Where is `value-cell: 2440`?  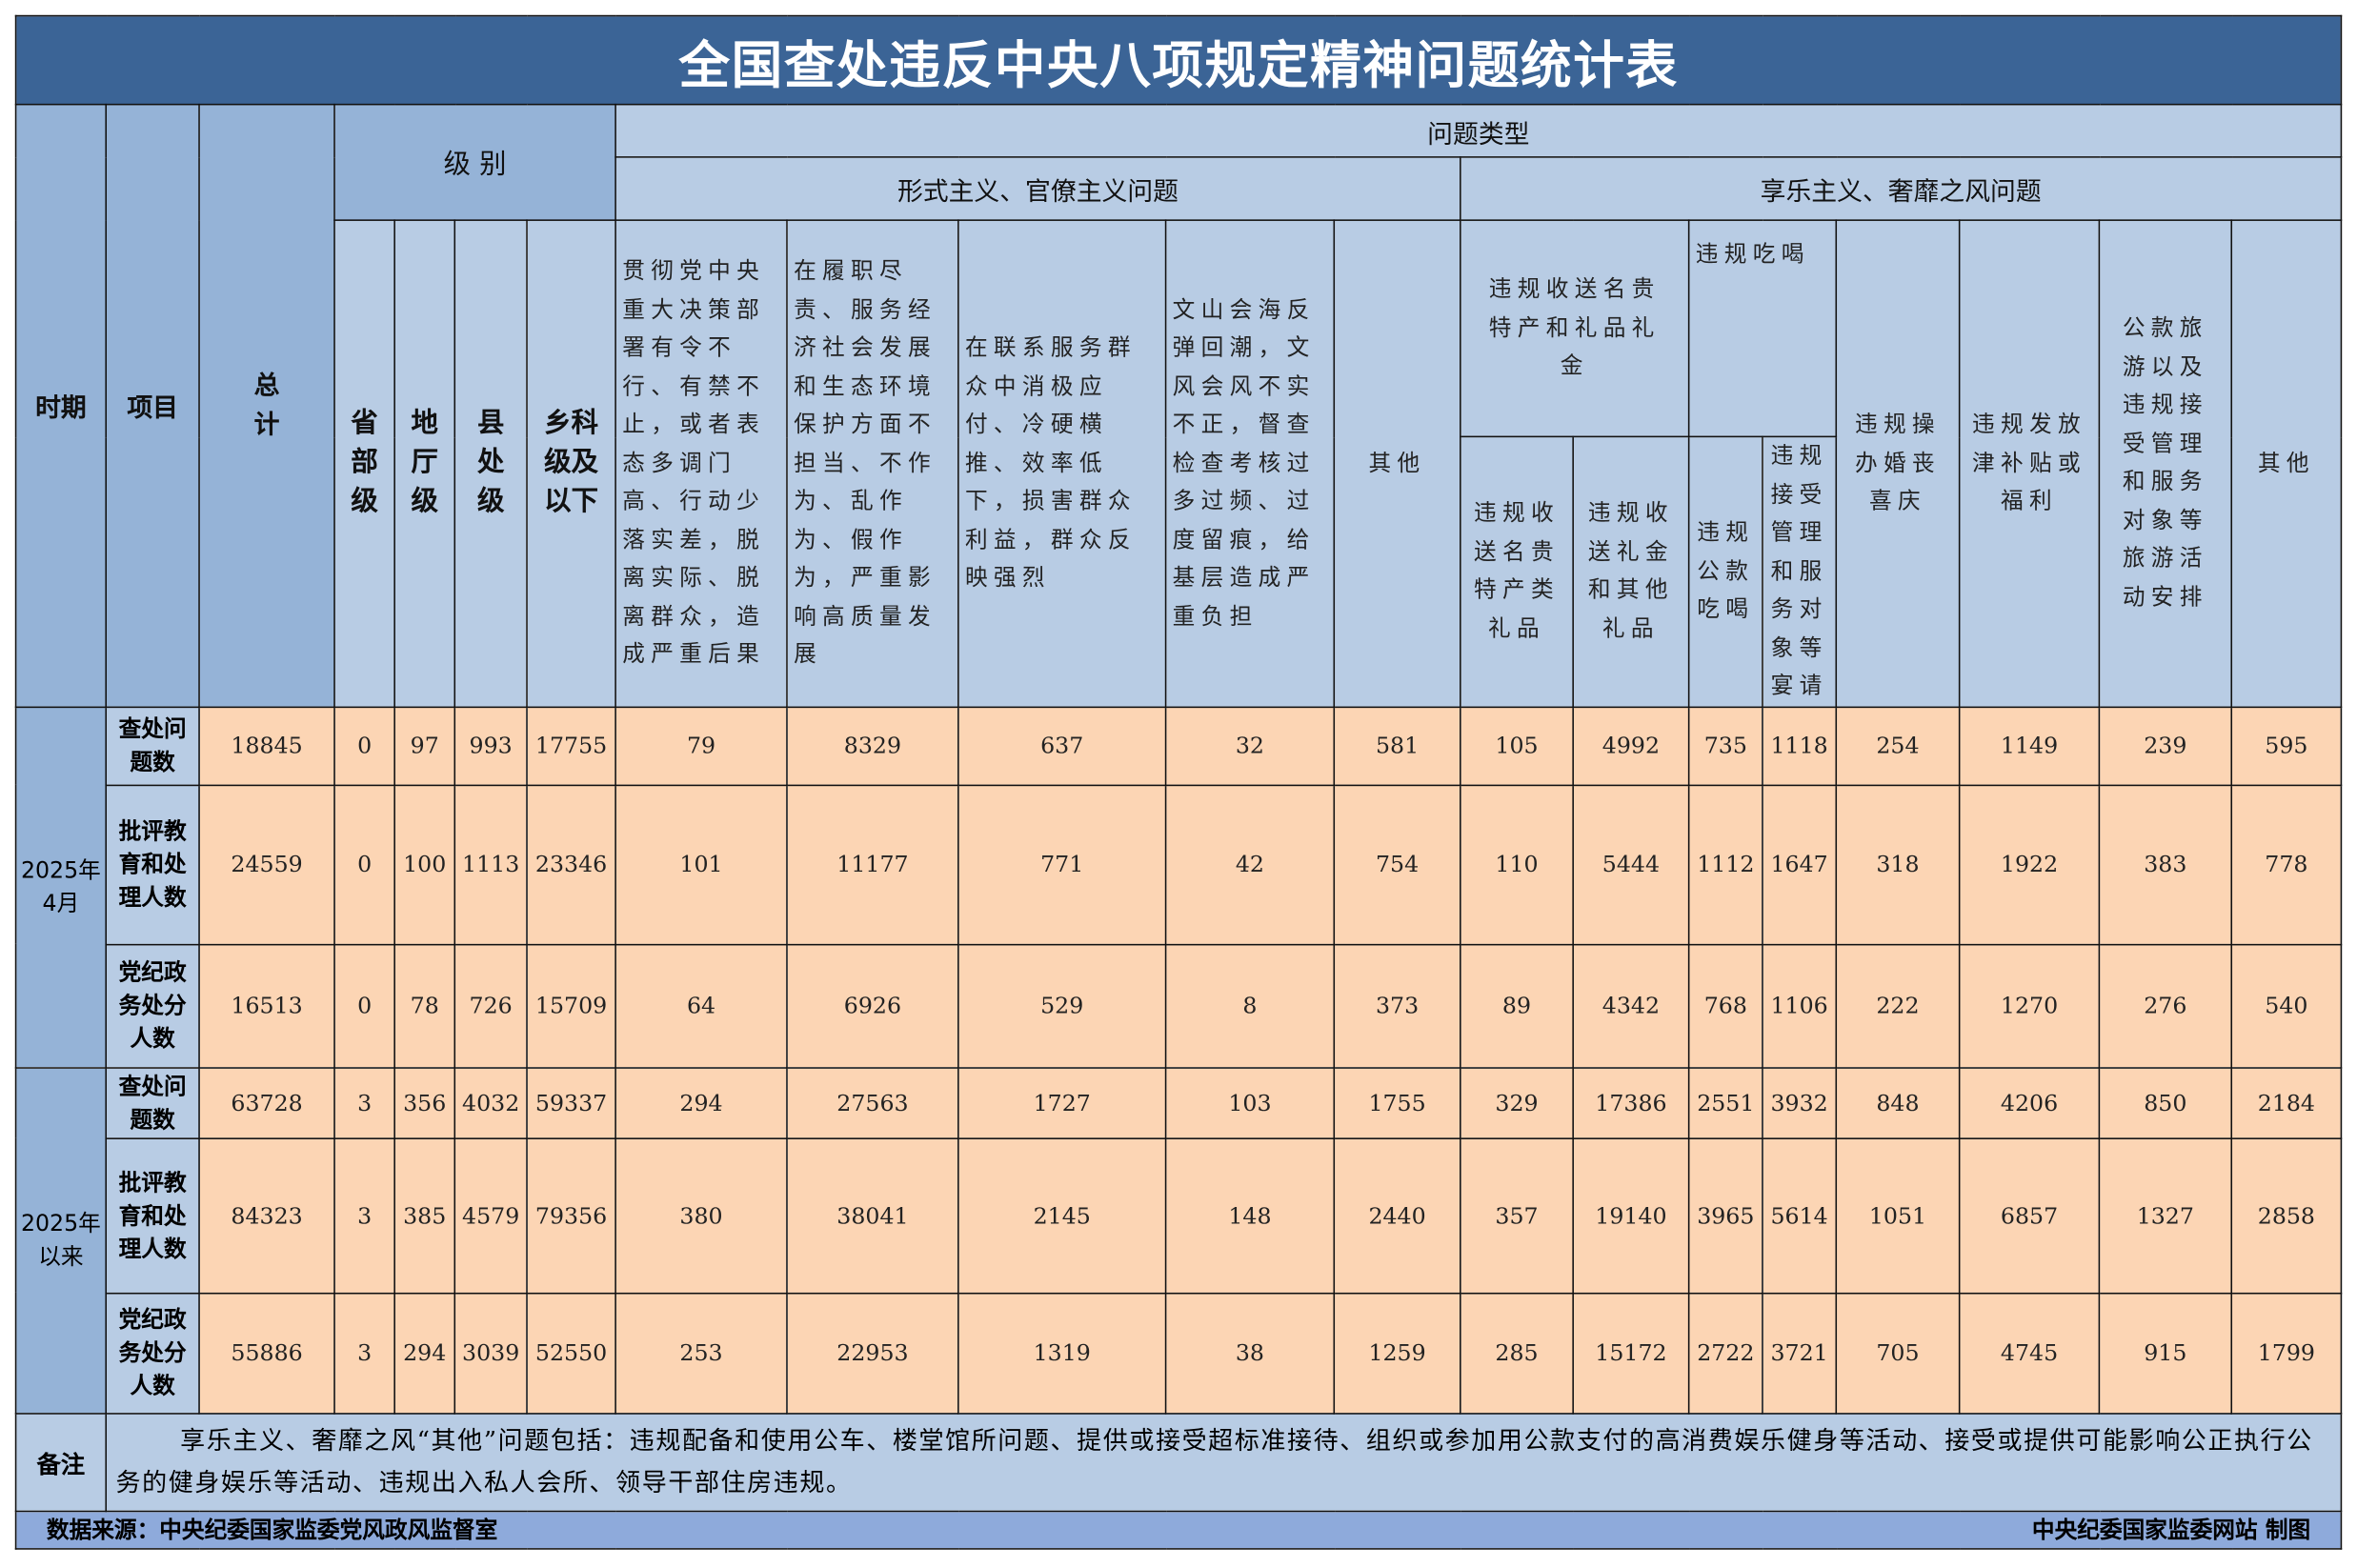 value-cell: 2440 is located at coordinates (1397, 1215).